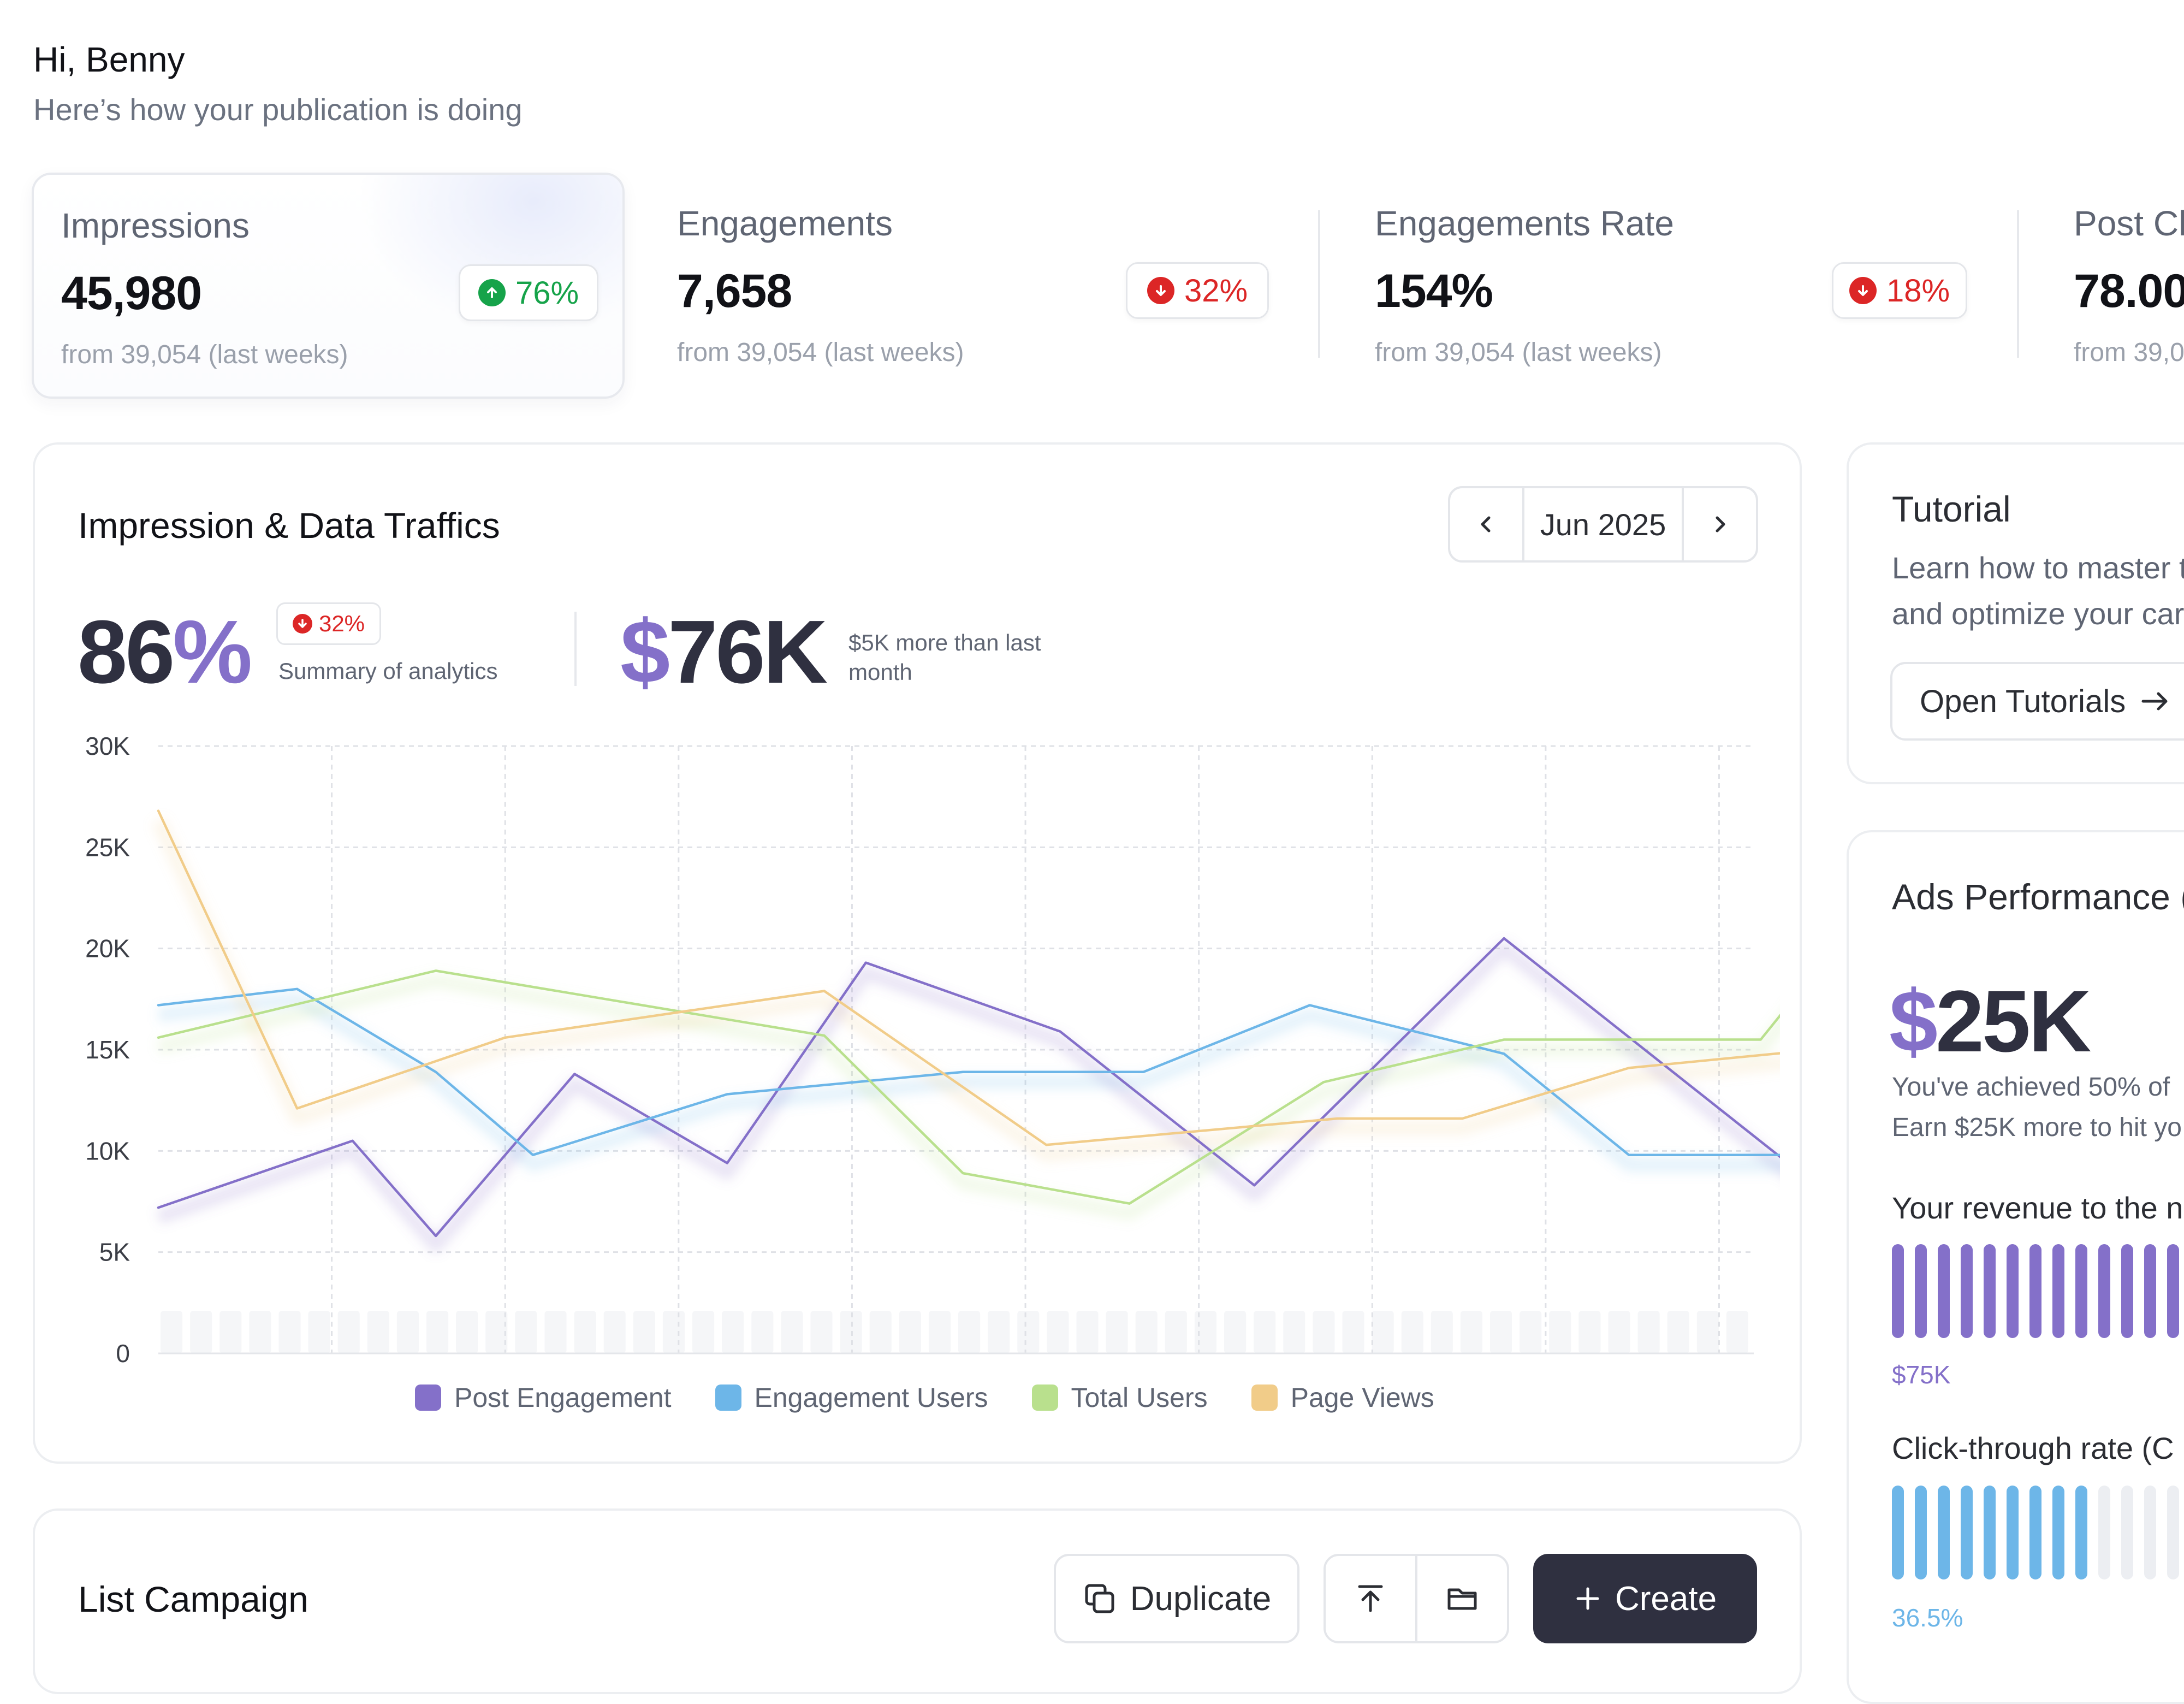 Image resolution: width=2184 pixels, height=1704 pixels. I want to click on export-button, so click(1372, 1598).